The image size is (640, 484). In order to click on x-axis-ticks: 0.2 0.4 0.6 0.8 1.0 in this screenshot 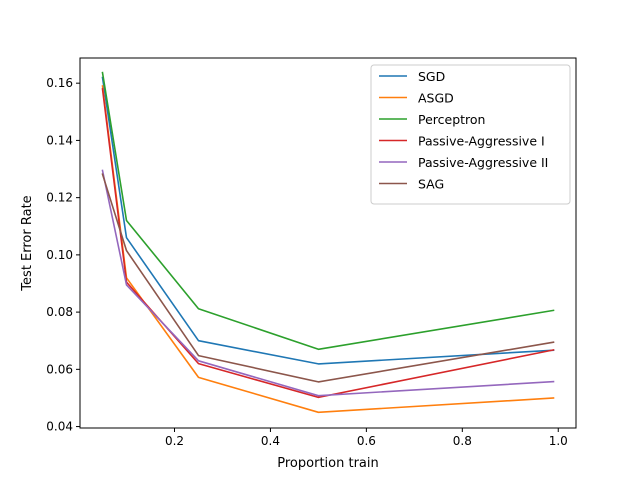, I will do `click(366, 438)`.